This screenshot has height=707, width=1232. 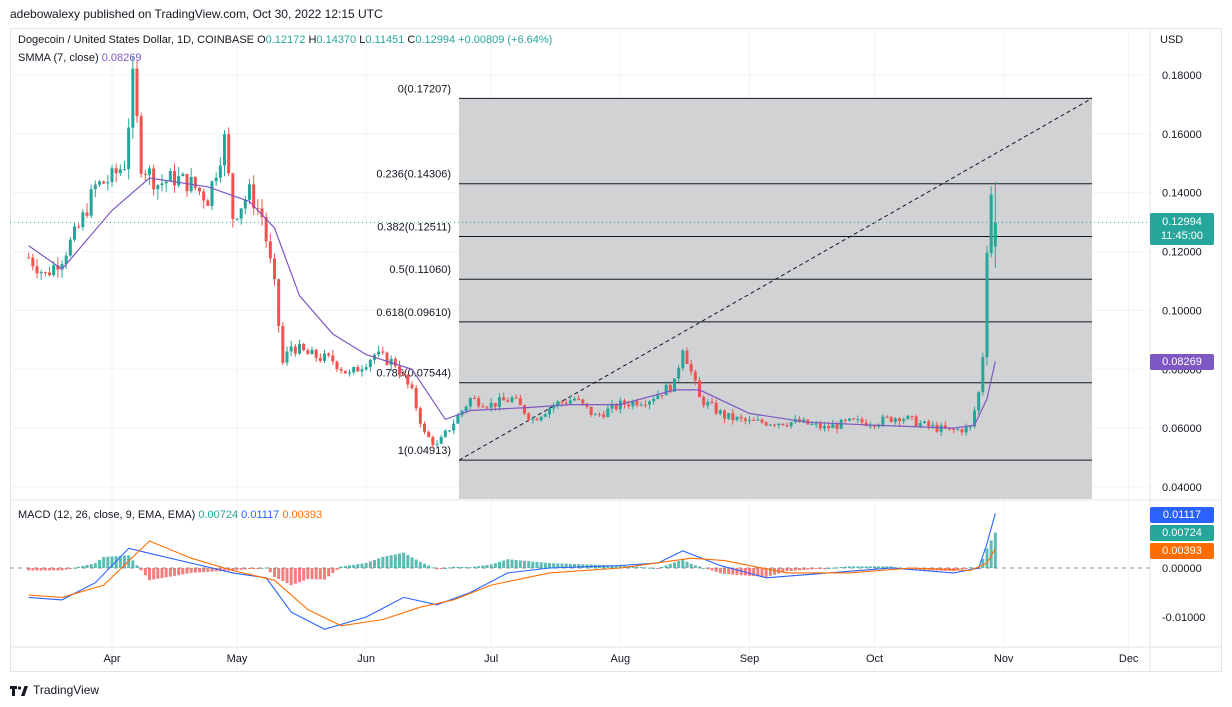 I want to click on tradingview-footer: TradingView, so click(x=54, y=690).